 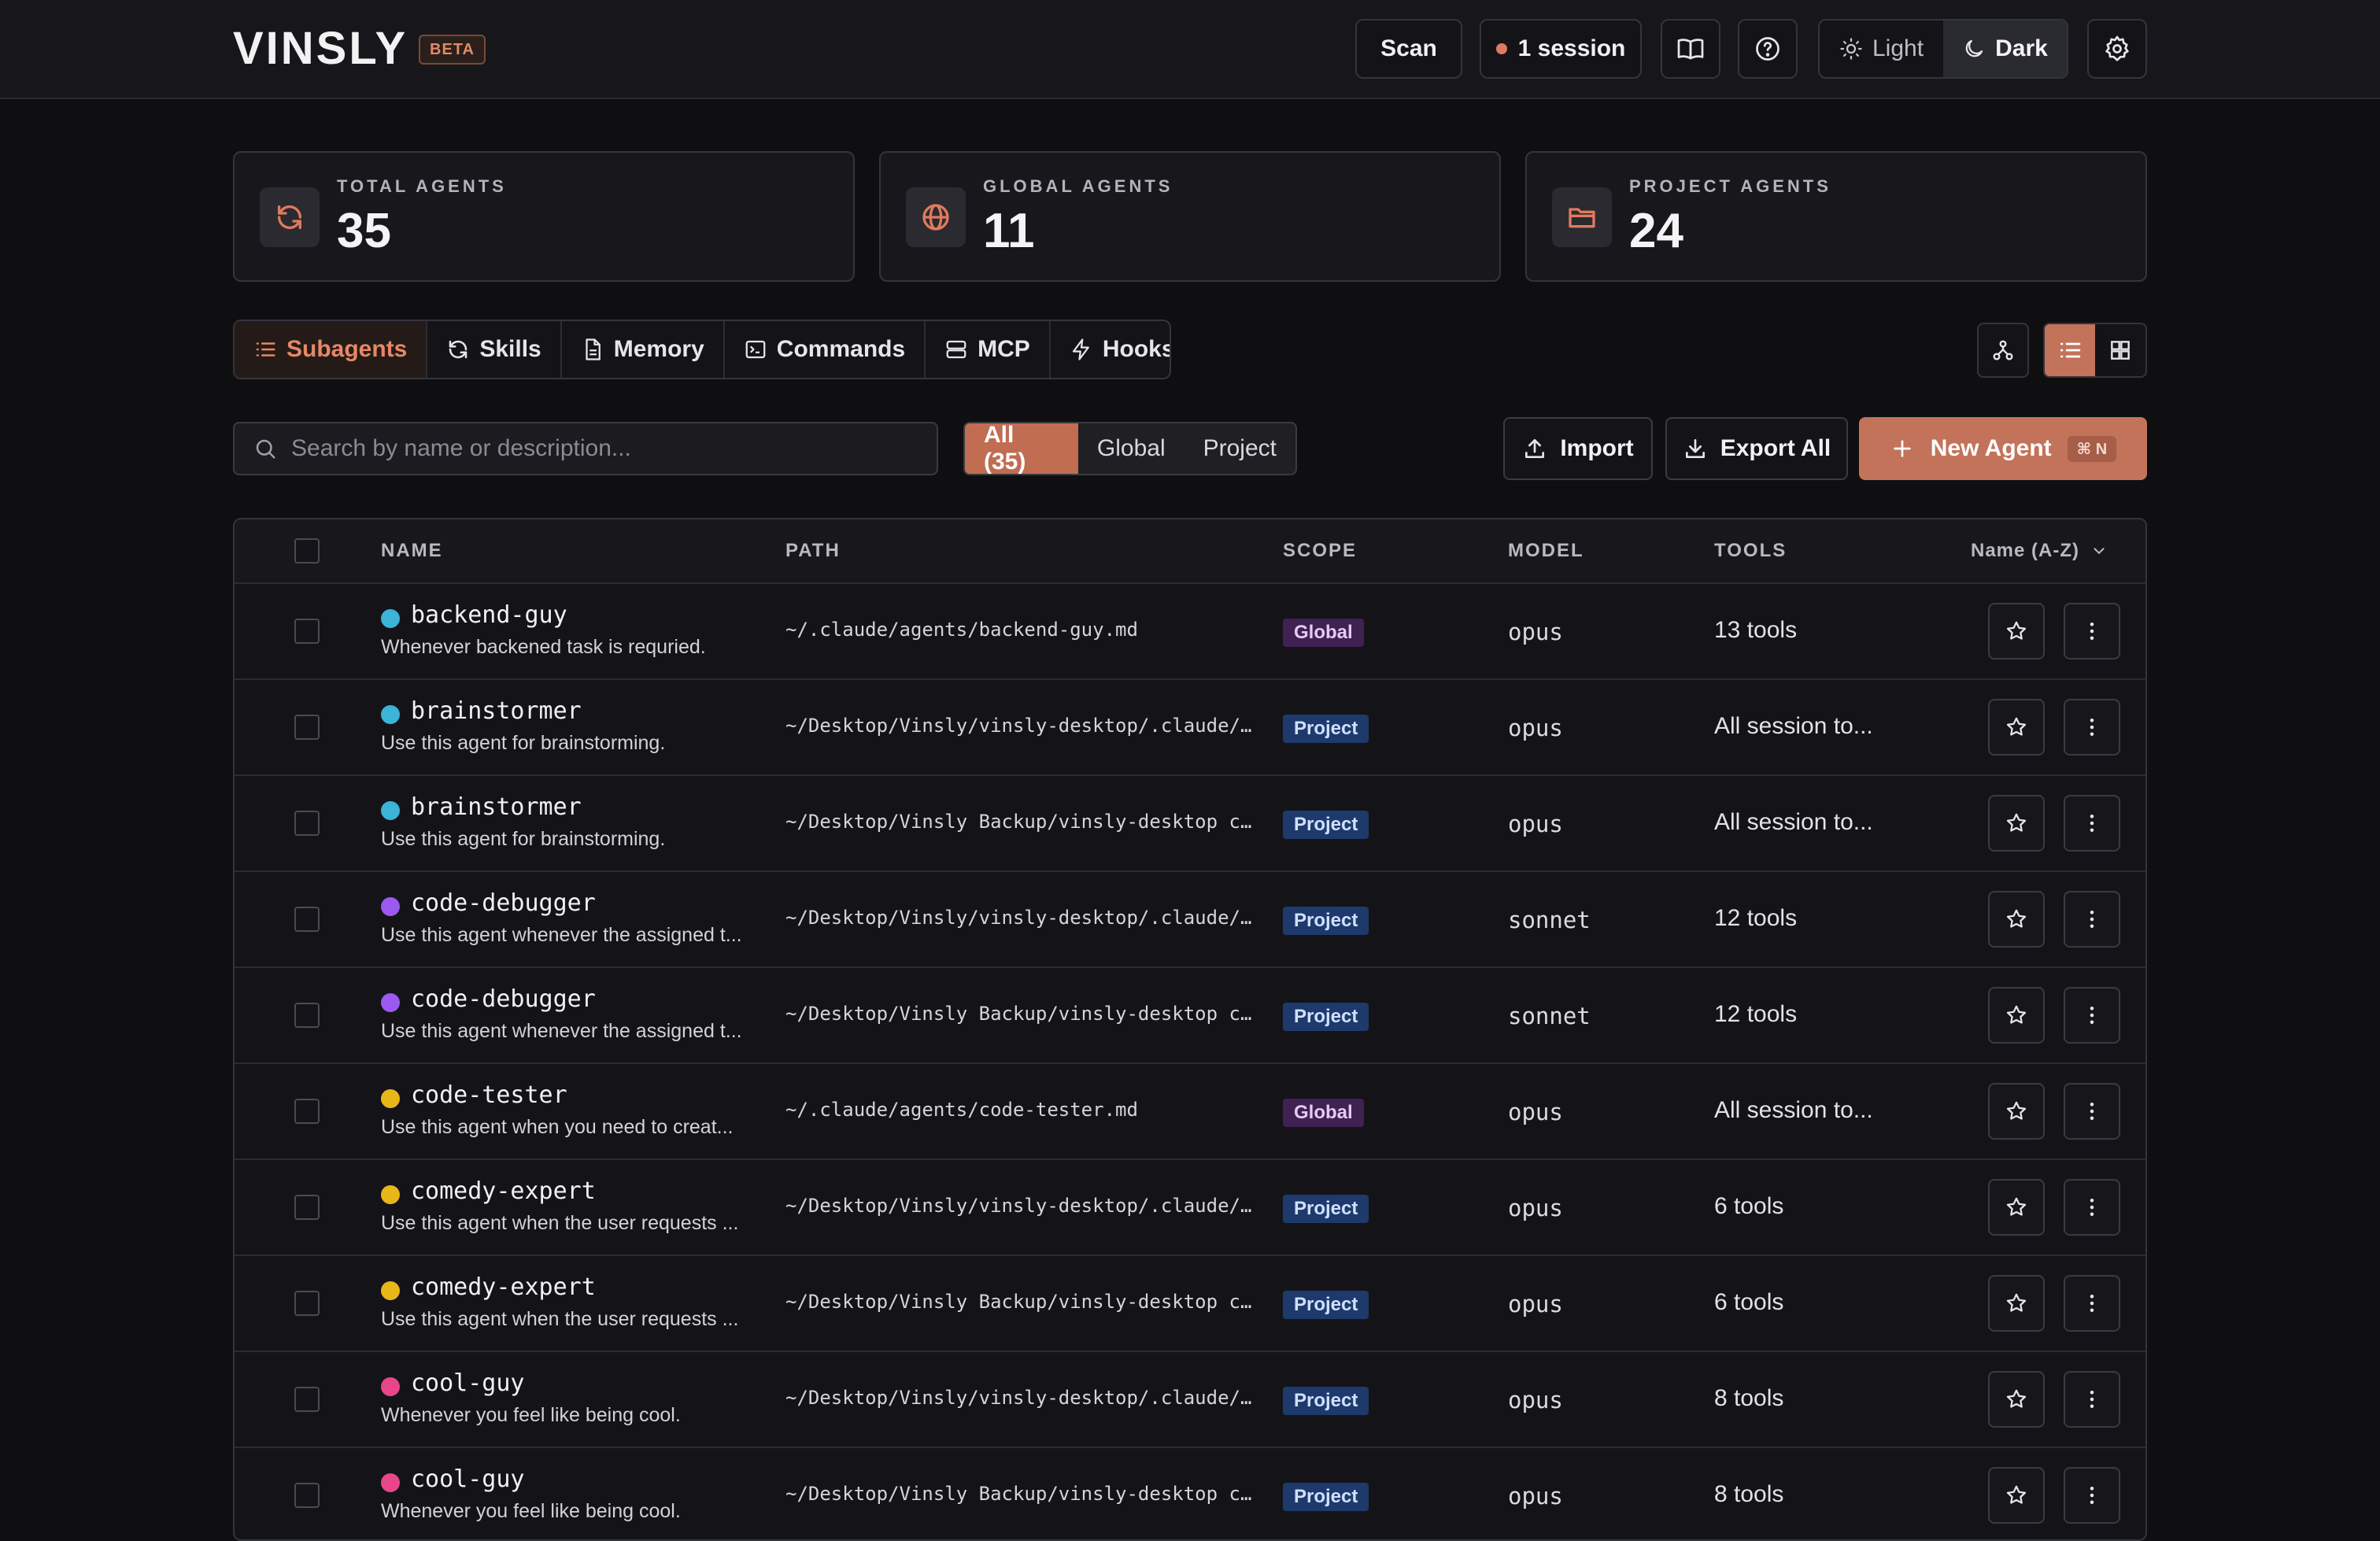 What do you see at coordinates (614, 448) in the screenshot?
I see `search-input` at bounding box center [614, 448].